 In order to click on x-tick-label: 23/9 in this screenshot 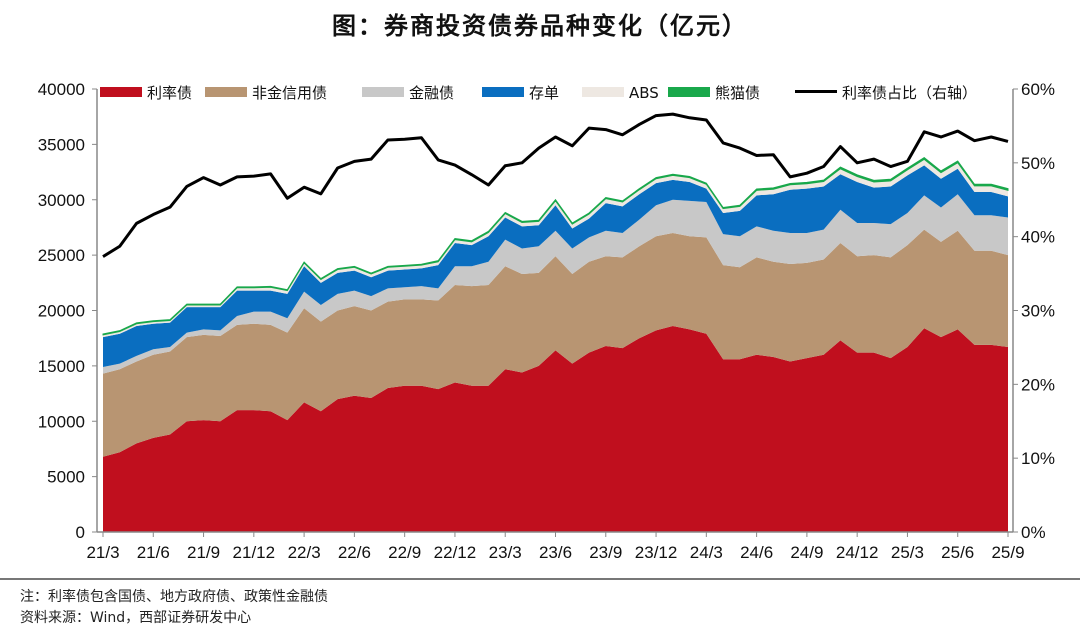, I will do `click(605, 552)`.